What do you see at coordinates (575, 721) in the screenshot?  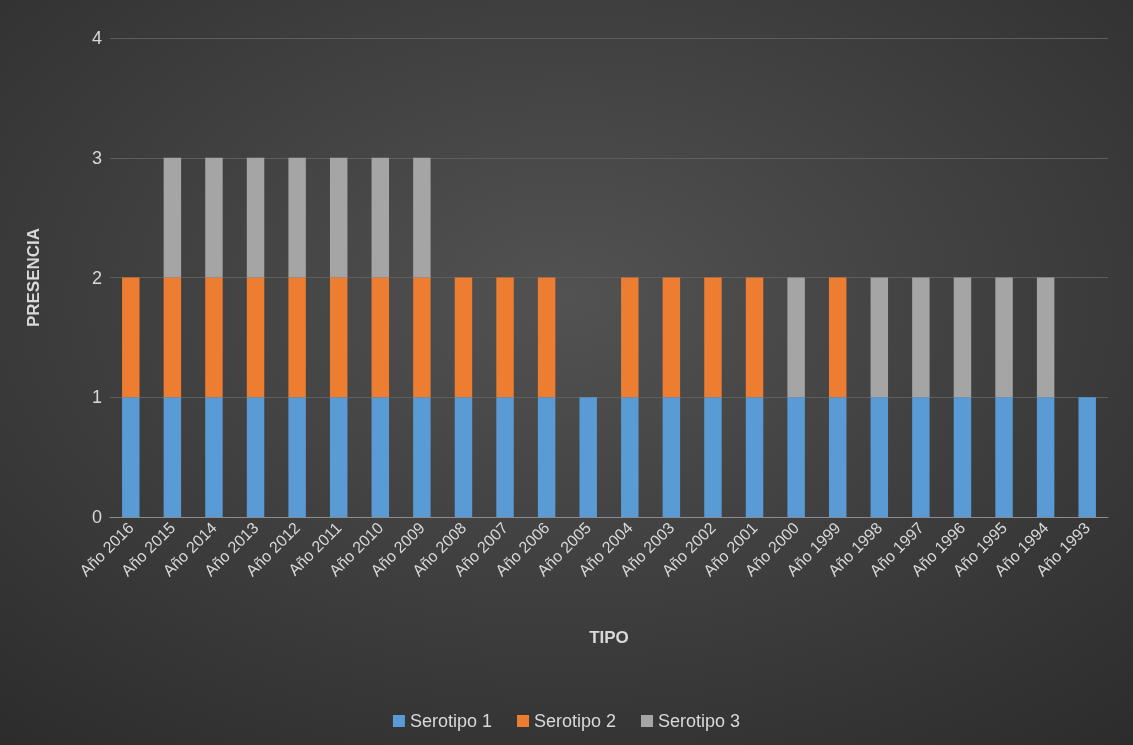 I see `legend-label: Serotipo 2` at bounding box center [575, 721].